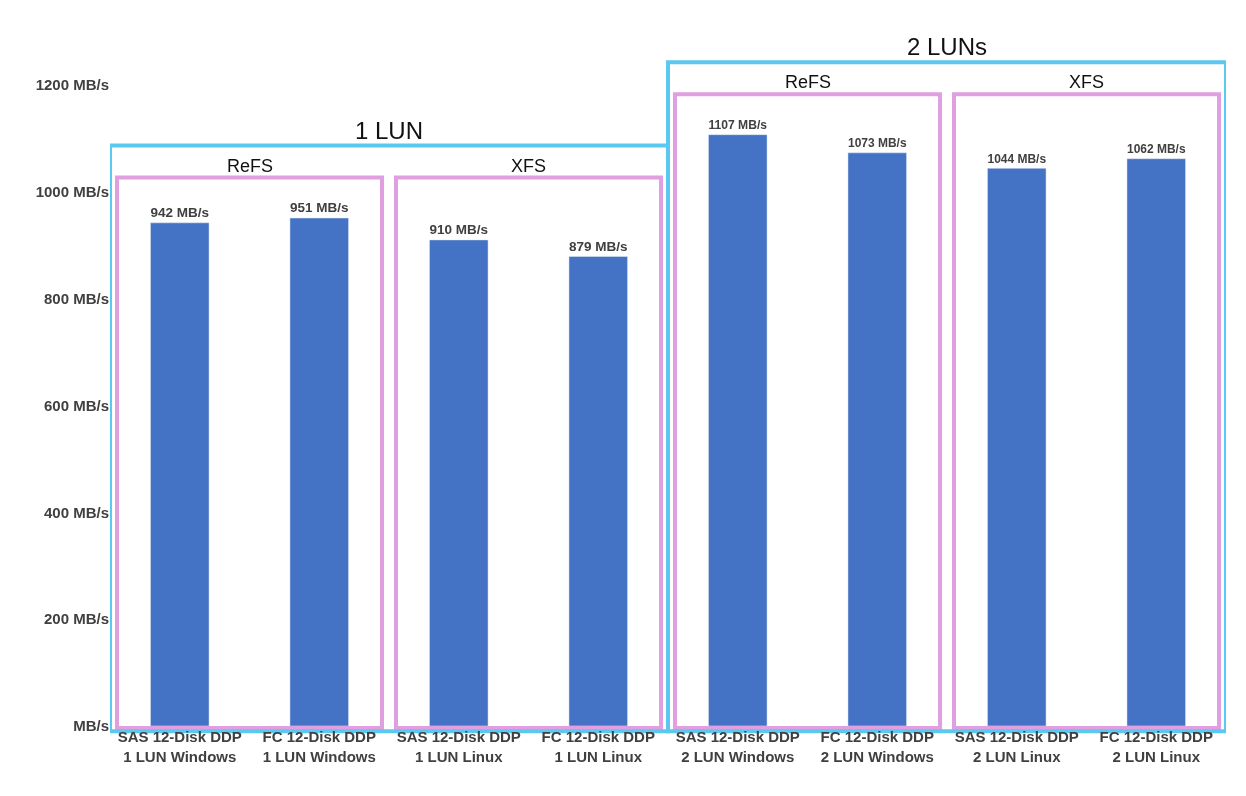 The image size is (1246, 796). What do you see at coordinates (91, 726) in the screenshot?
I see `y-tick-label: MB/s` at bounding box center [91, 726].